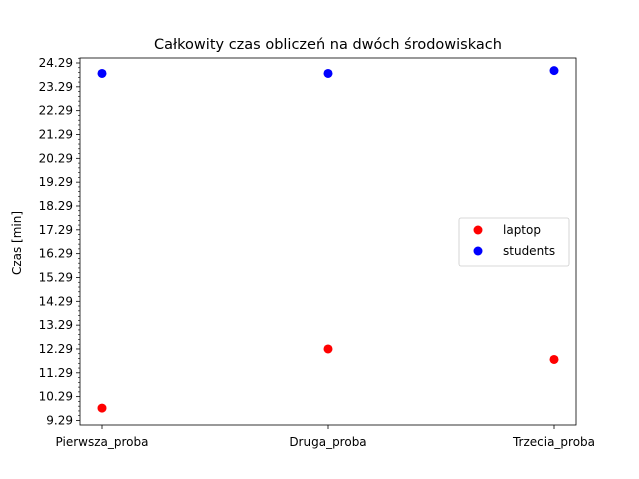  What do you see at coordinates (56, 63) in the screenshot?
I see `y-tick-label: 24.29` at bounding box center [56, 63].